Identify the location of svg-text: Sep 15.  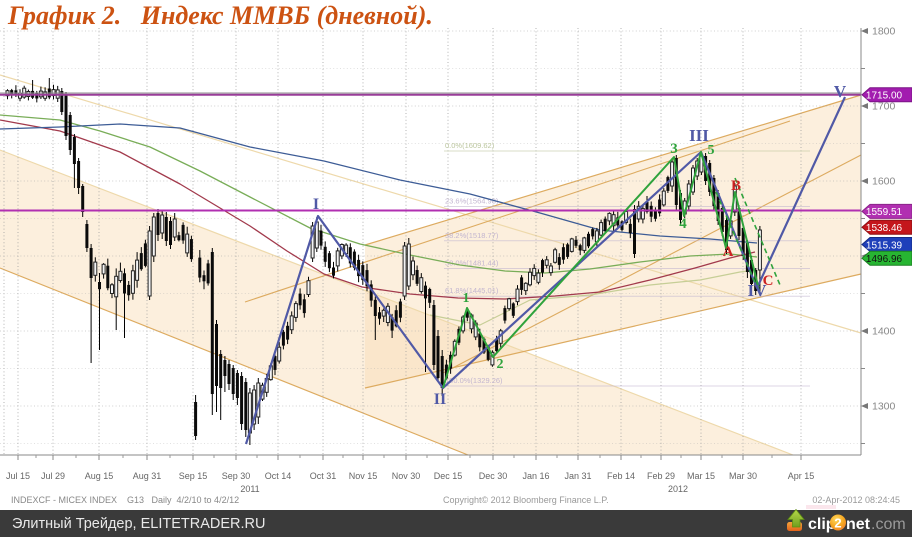
(193, 476).